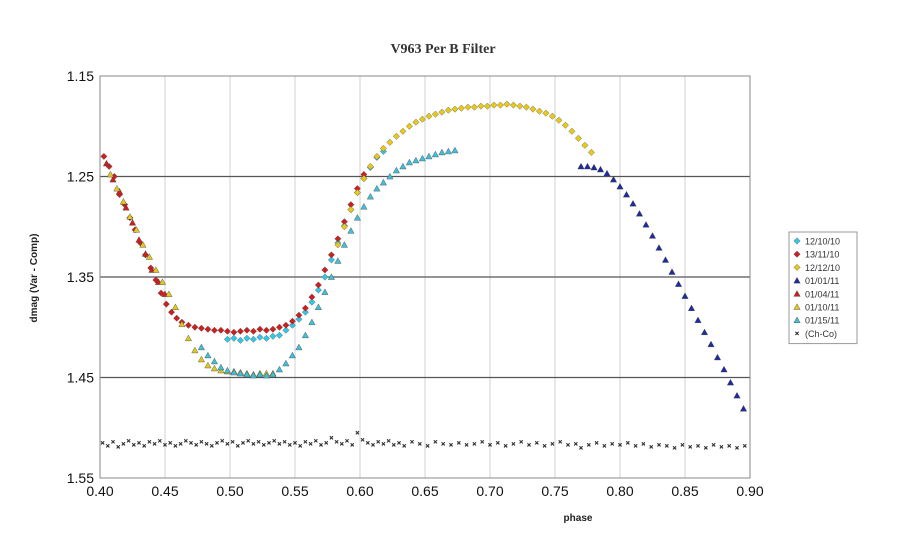  I want to click on x-tick-label: 0.50, so click(229, 491).